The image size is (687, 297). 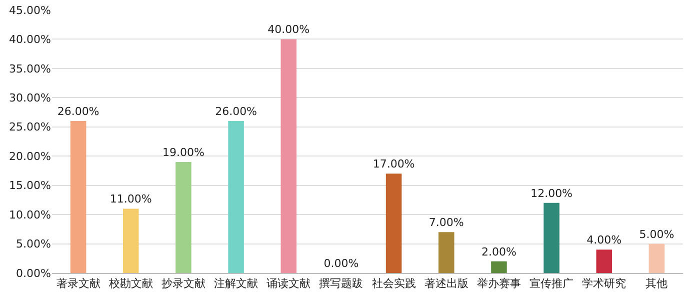 What do you see at coordinates (78, 283) in the screenshot?
I see `x-tick-label: 著录文献` at bounding box center [78, 283].